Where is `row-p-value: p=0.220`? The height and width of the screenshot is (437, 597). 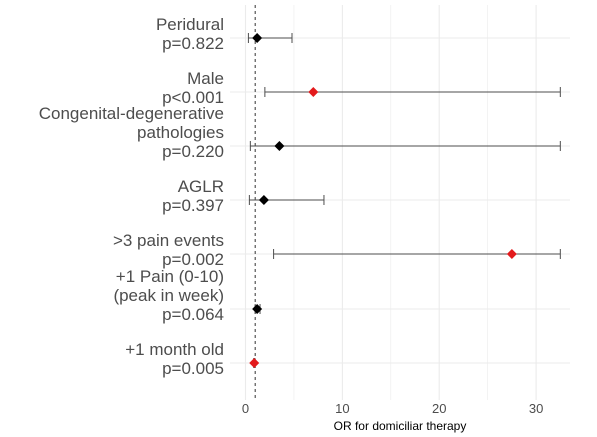
row-p-value: p=0.220 is located at coordinates (193, 151).